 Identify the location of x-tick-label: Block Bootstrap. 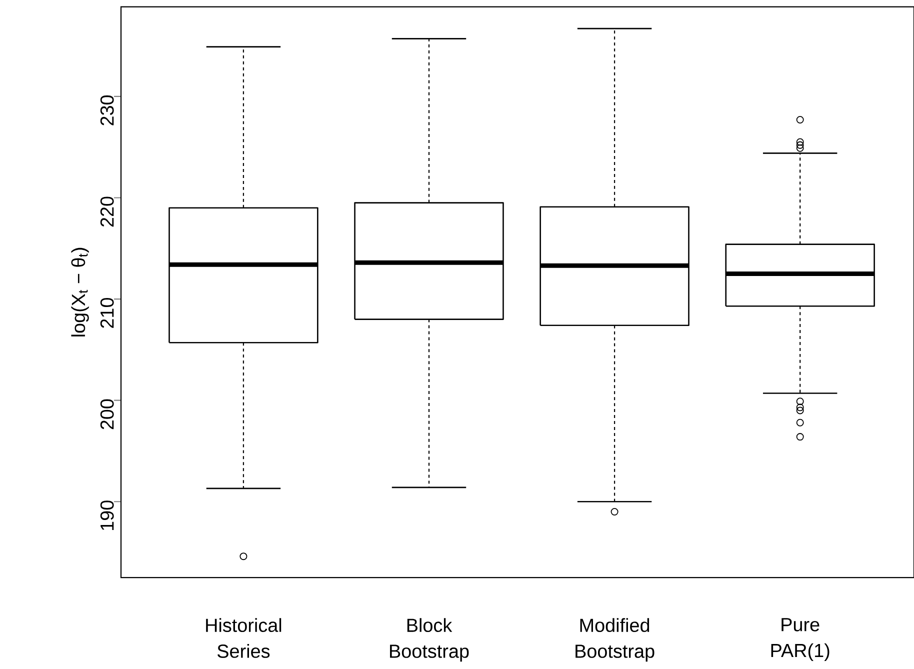
(429, 640).